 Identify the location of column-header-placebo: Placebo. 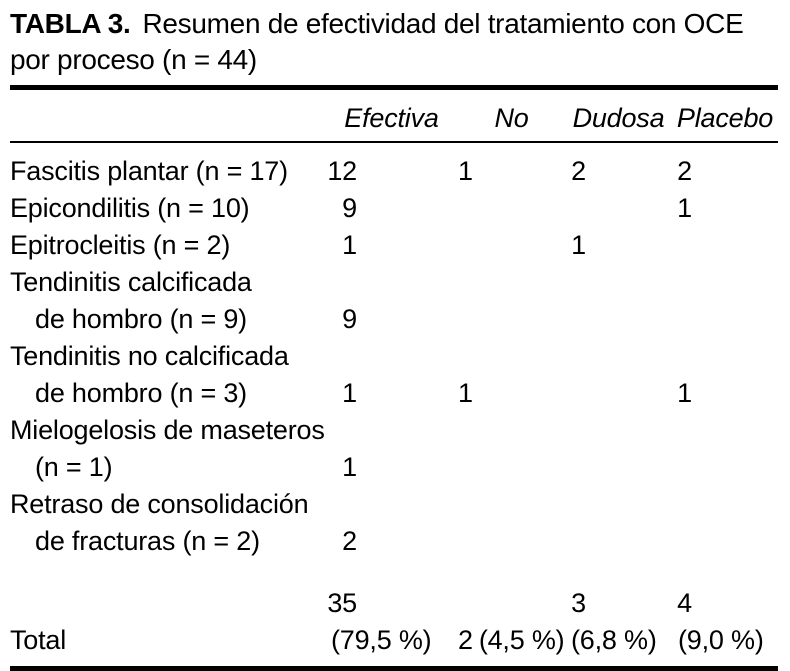
(725, 118).